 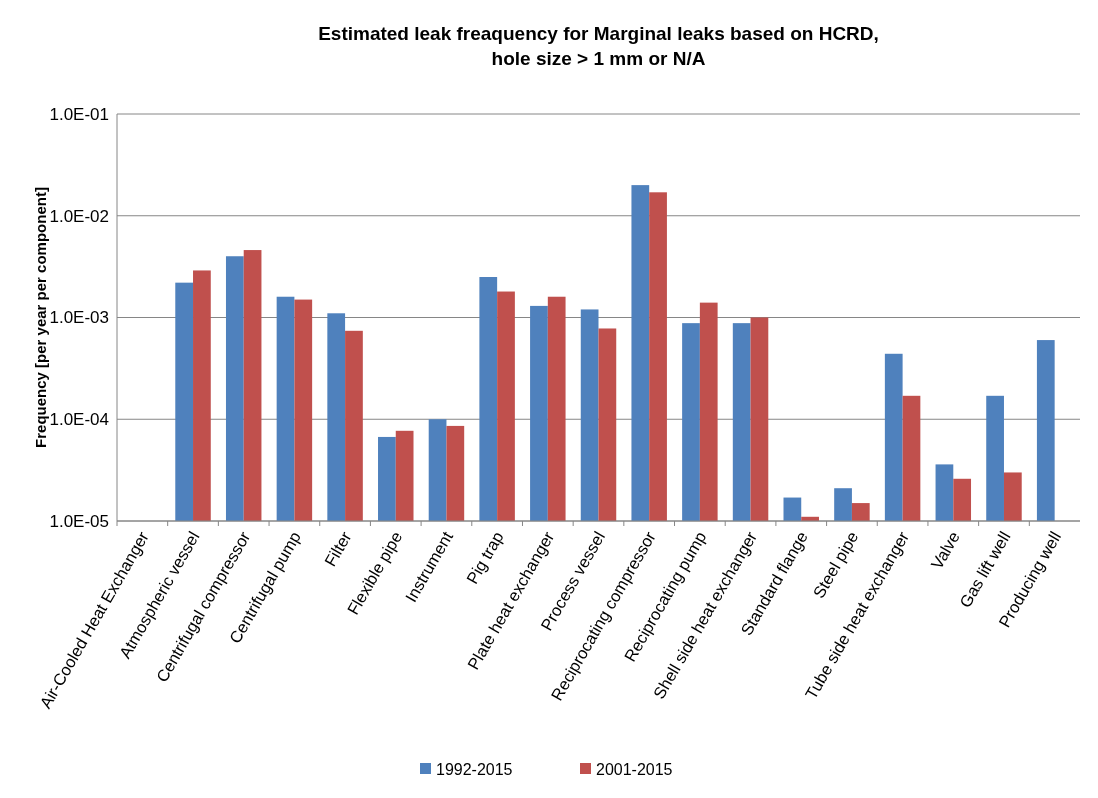 What do you see at coordinates (79, 420) in the screenshot?
I see `y-tick-label: 1.0E-04` at bounding box center [79, 420].